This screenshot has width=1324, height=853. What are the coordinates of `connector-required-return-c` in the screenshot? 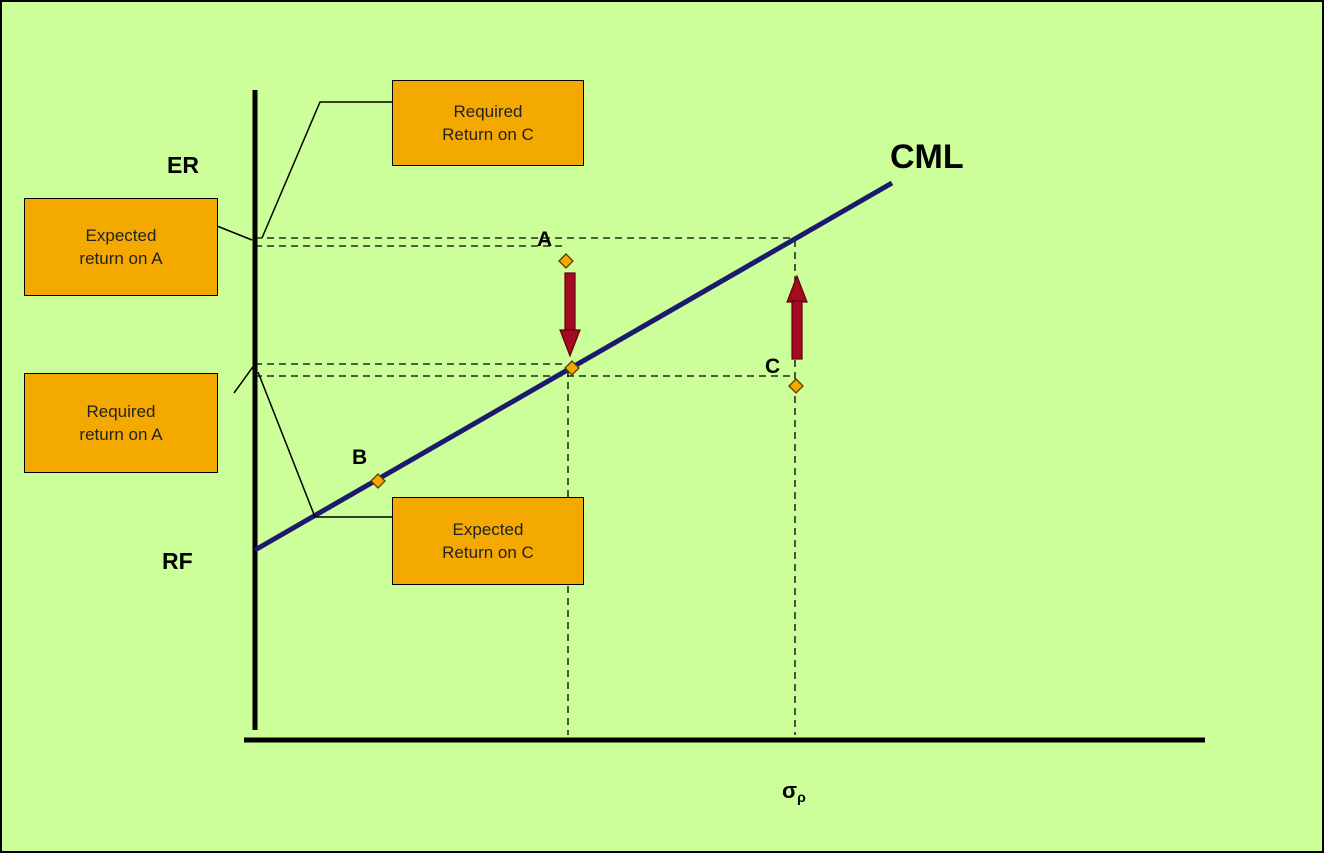 It's located at (327, 170).